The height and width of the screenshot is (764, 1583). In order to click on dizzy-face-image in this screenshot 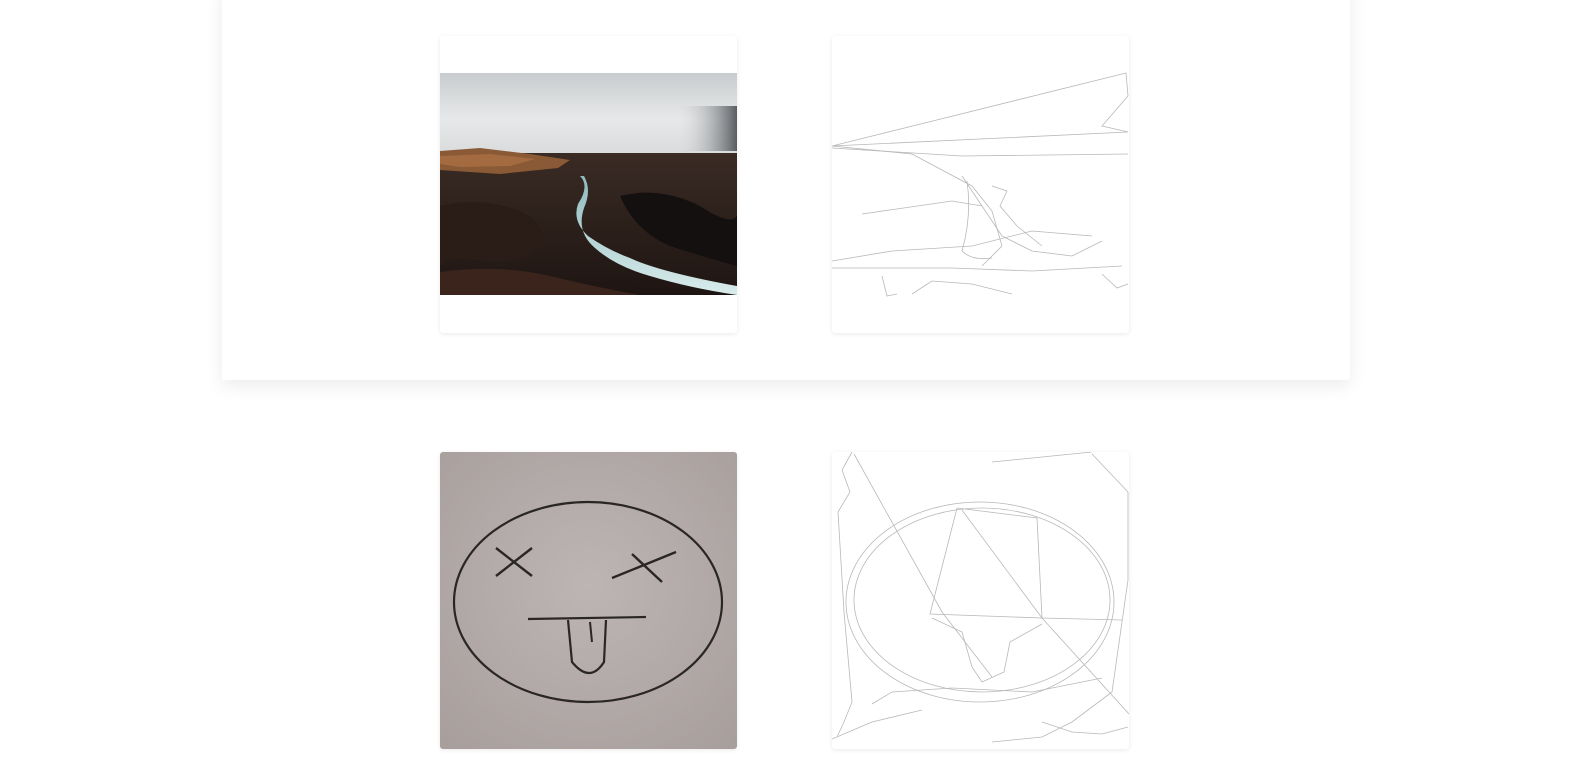, I will do `click(588, 600)`.